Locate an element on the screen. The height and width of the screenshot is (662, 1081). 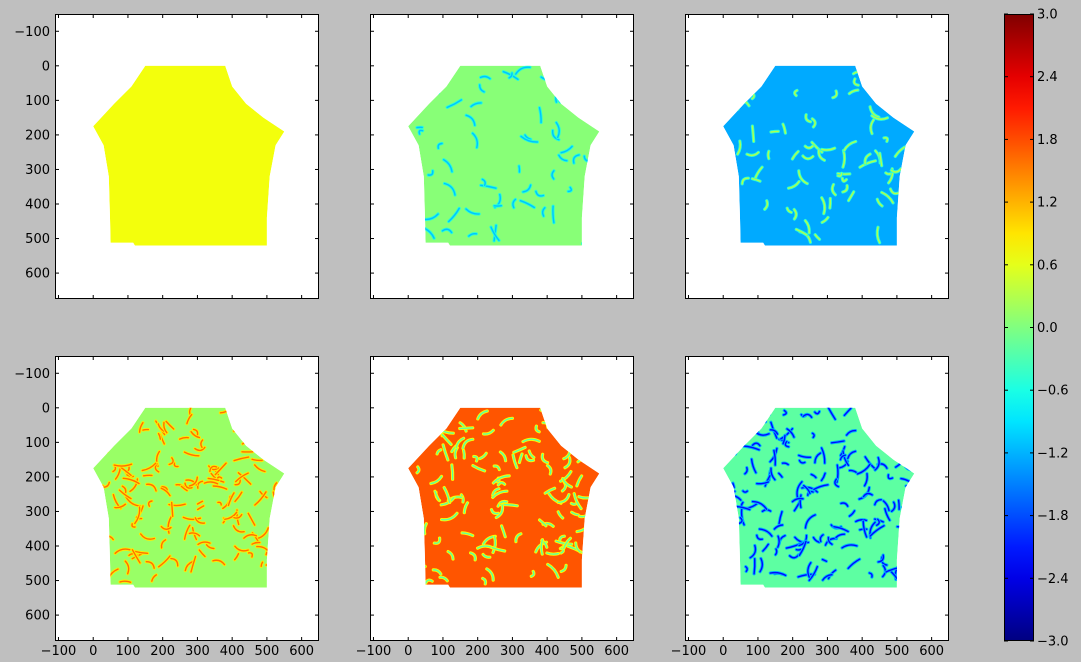
x-tick-label: 400 is located at coordinates (232, 651).